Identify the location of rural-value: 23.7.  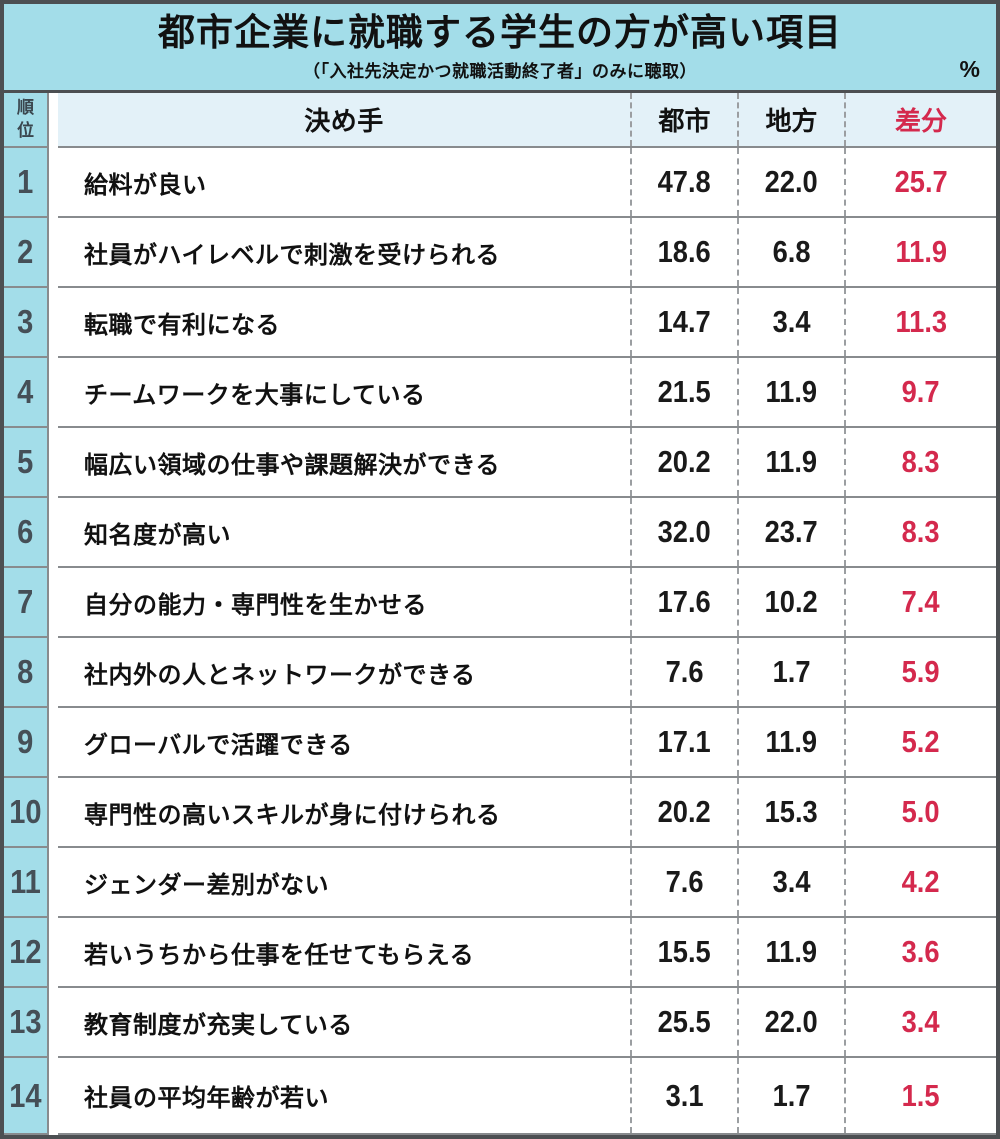
(790, 532).